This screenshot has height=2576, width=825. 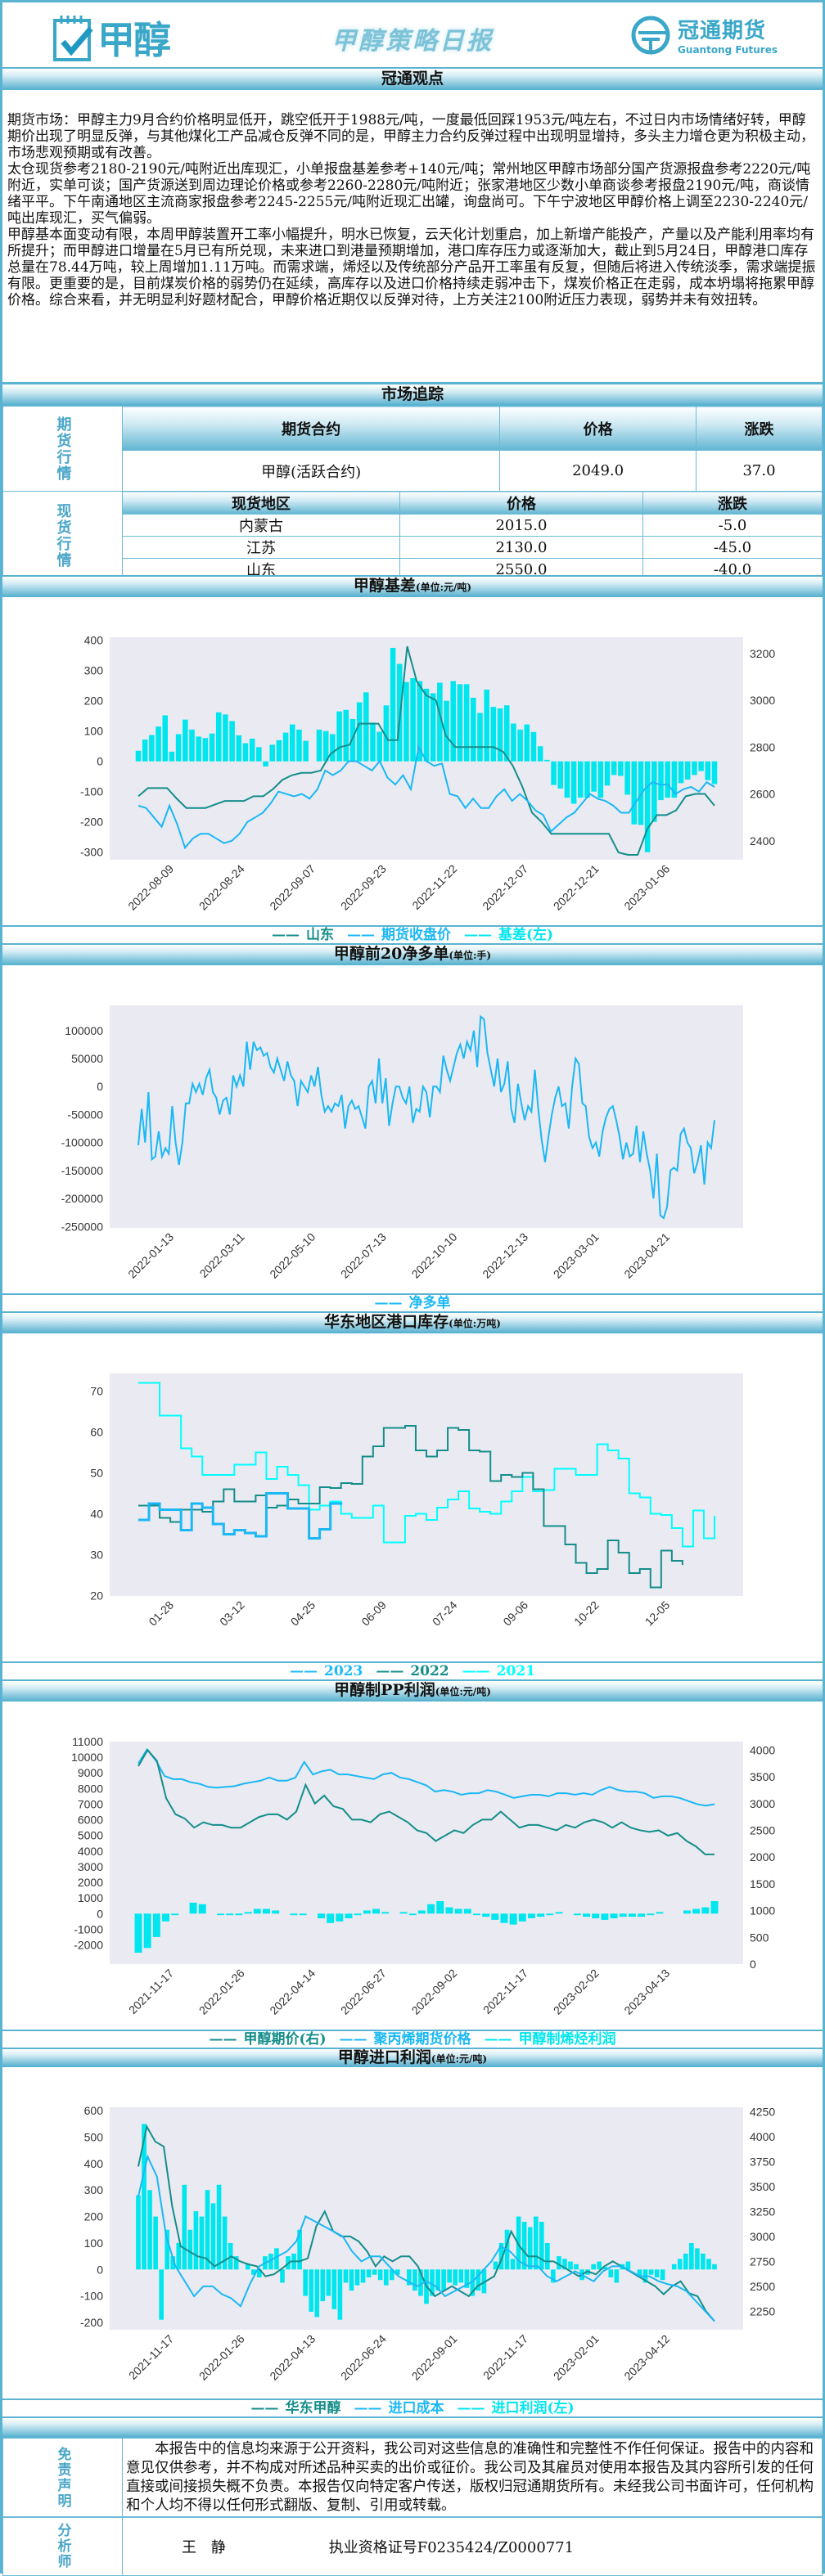 I want to click on chart-legend: —— 2023 —— 2022 —— 2021, so click(x=413, y=1670).